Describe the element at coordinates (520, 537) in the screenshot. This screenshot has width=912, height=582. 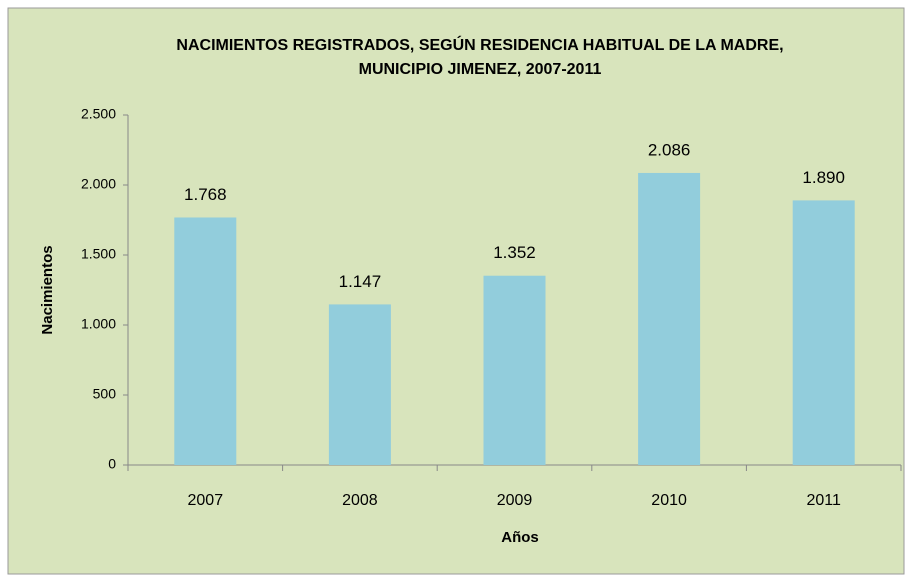
I see `x-axis-label: Años` at that location.